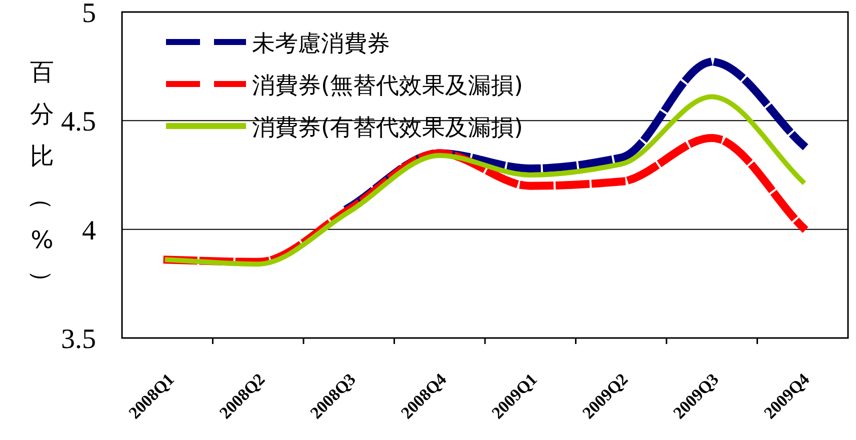 The width and height of the screenshot is (856, 440). I want to click on legend-label: 未考慮消費券, so click(321, 44).